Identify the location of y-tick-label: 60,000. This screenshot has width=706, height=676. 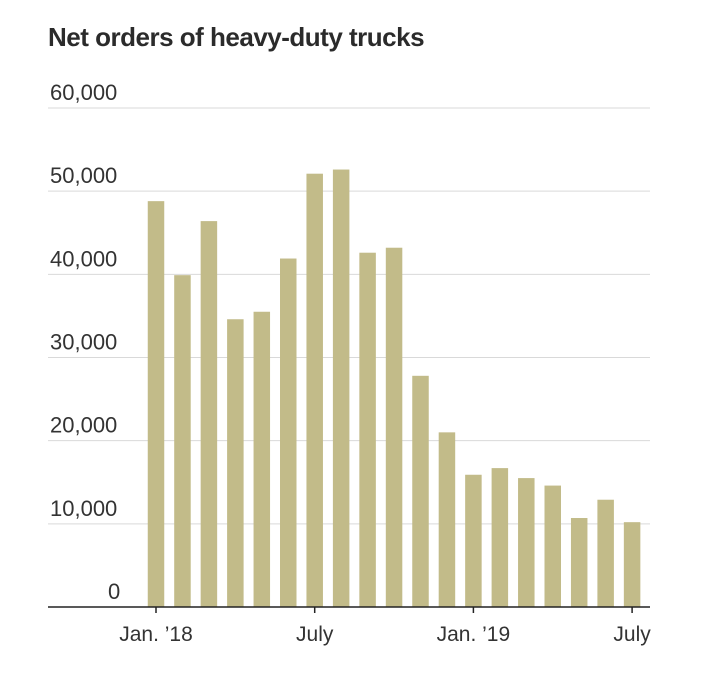
(83, 92).